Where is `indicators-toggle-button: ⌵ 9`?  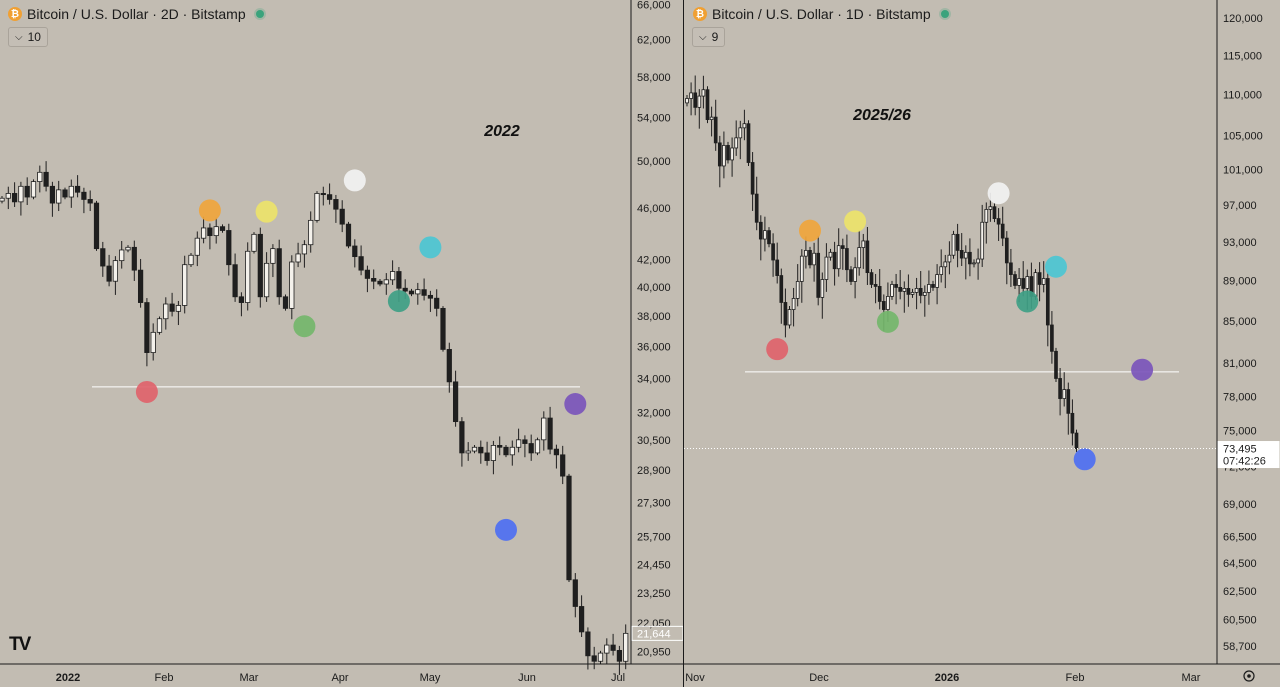
indicators-toggle-button: ⌵ 9 is located at coordinates (709, 37).